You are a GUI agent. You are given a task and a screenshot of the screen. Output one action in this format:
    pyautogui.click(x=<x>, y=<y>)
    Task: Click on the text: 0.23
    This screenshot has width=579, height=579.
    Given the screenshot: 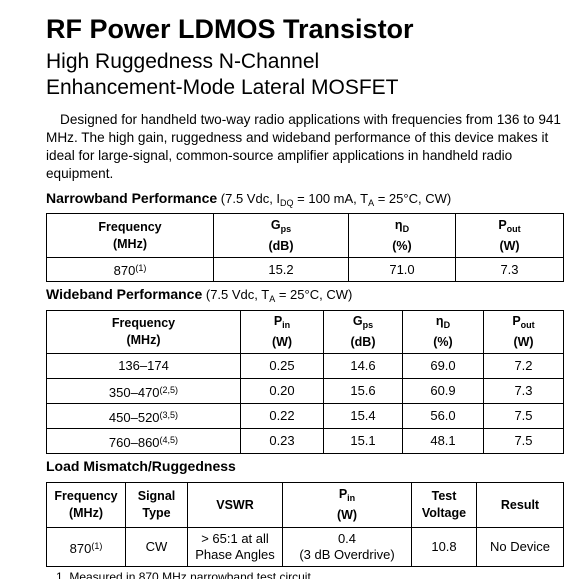 What is the action you would take?
    pyautogui.click(x=282, y=440)
    